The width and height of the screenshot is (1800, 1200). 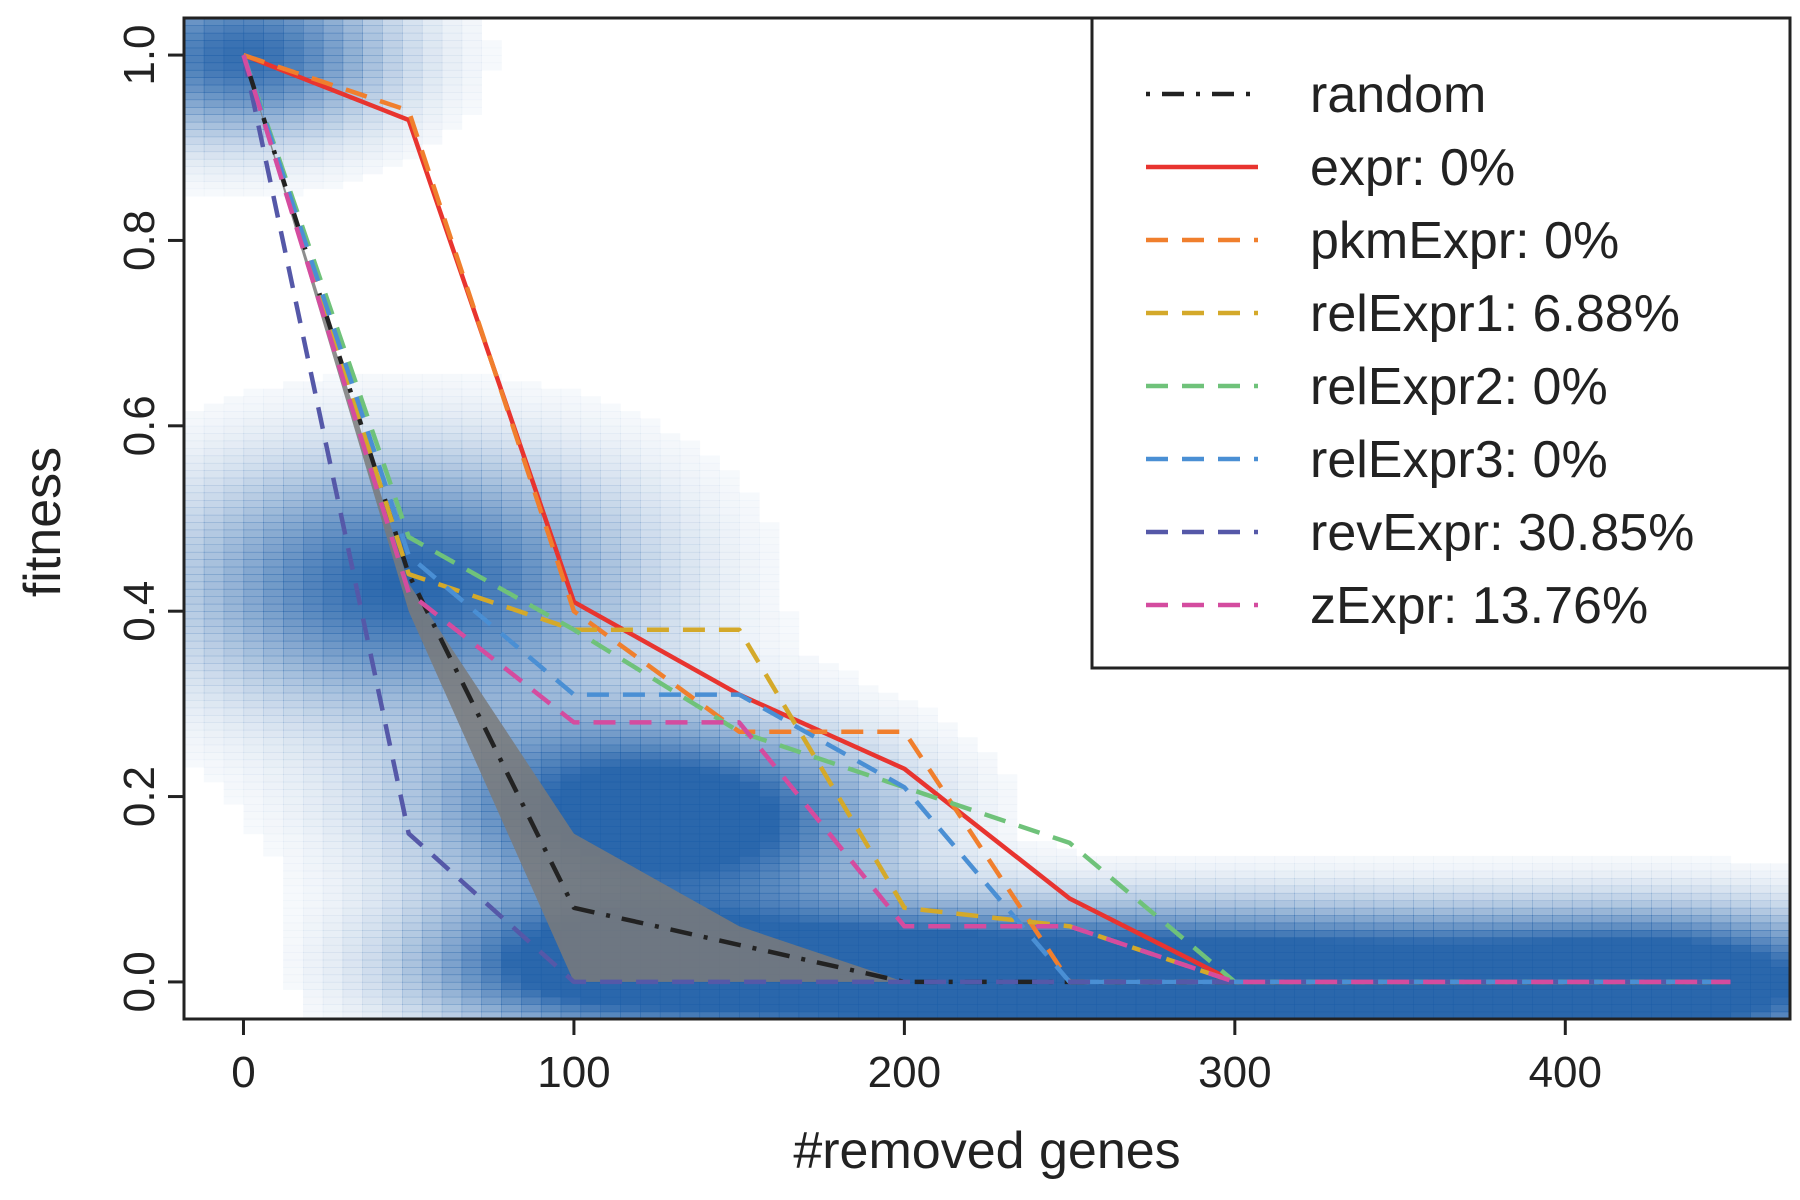 I want to click on legend-label-pkmexpr: pkmExpr: 0%, so click(x=1464, y=241).